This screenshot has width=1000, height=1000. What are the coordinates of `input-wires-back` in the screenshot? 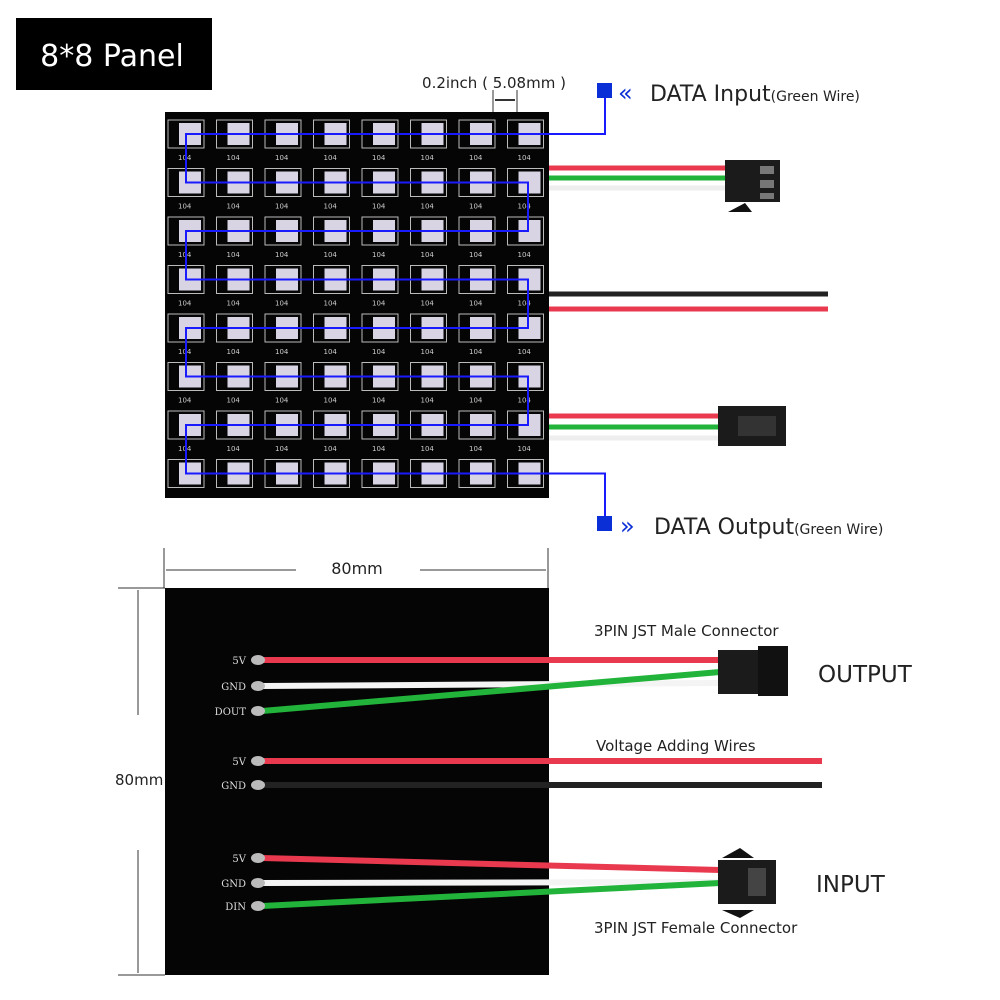 It's located at (491, 882).